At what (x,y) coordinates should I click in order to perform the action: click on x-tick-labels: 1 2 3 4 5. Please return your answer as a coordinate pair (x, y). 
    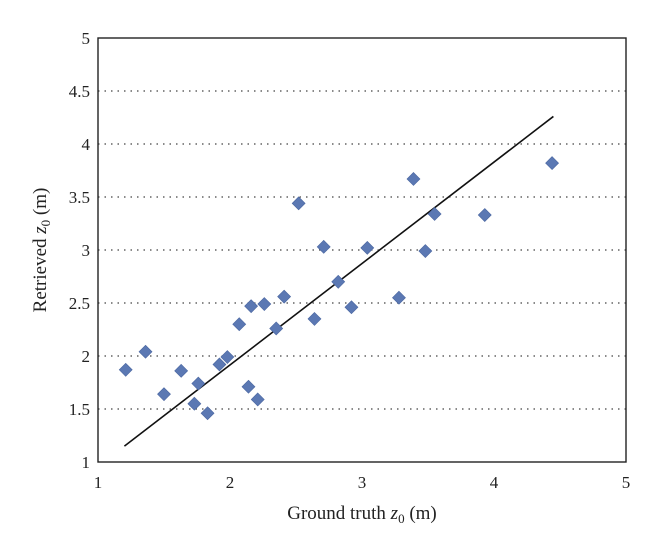
    Looking at the image, I should click on (362, 482).